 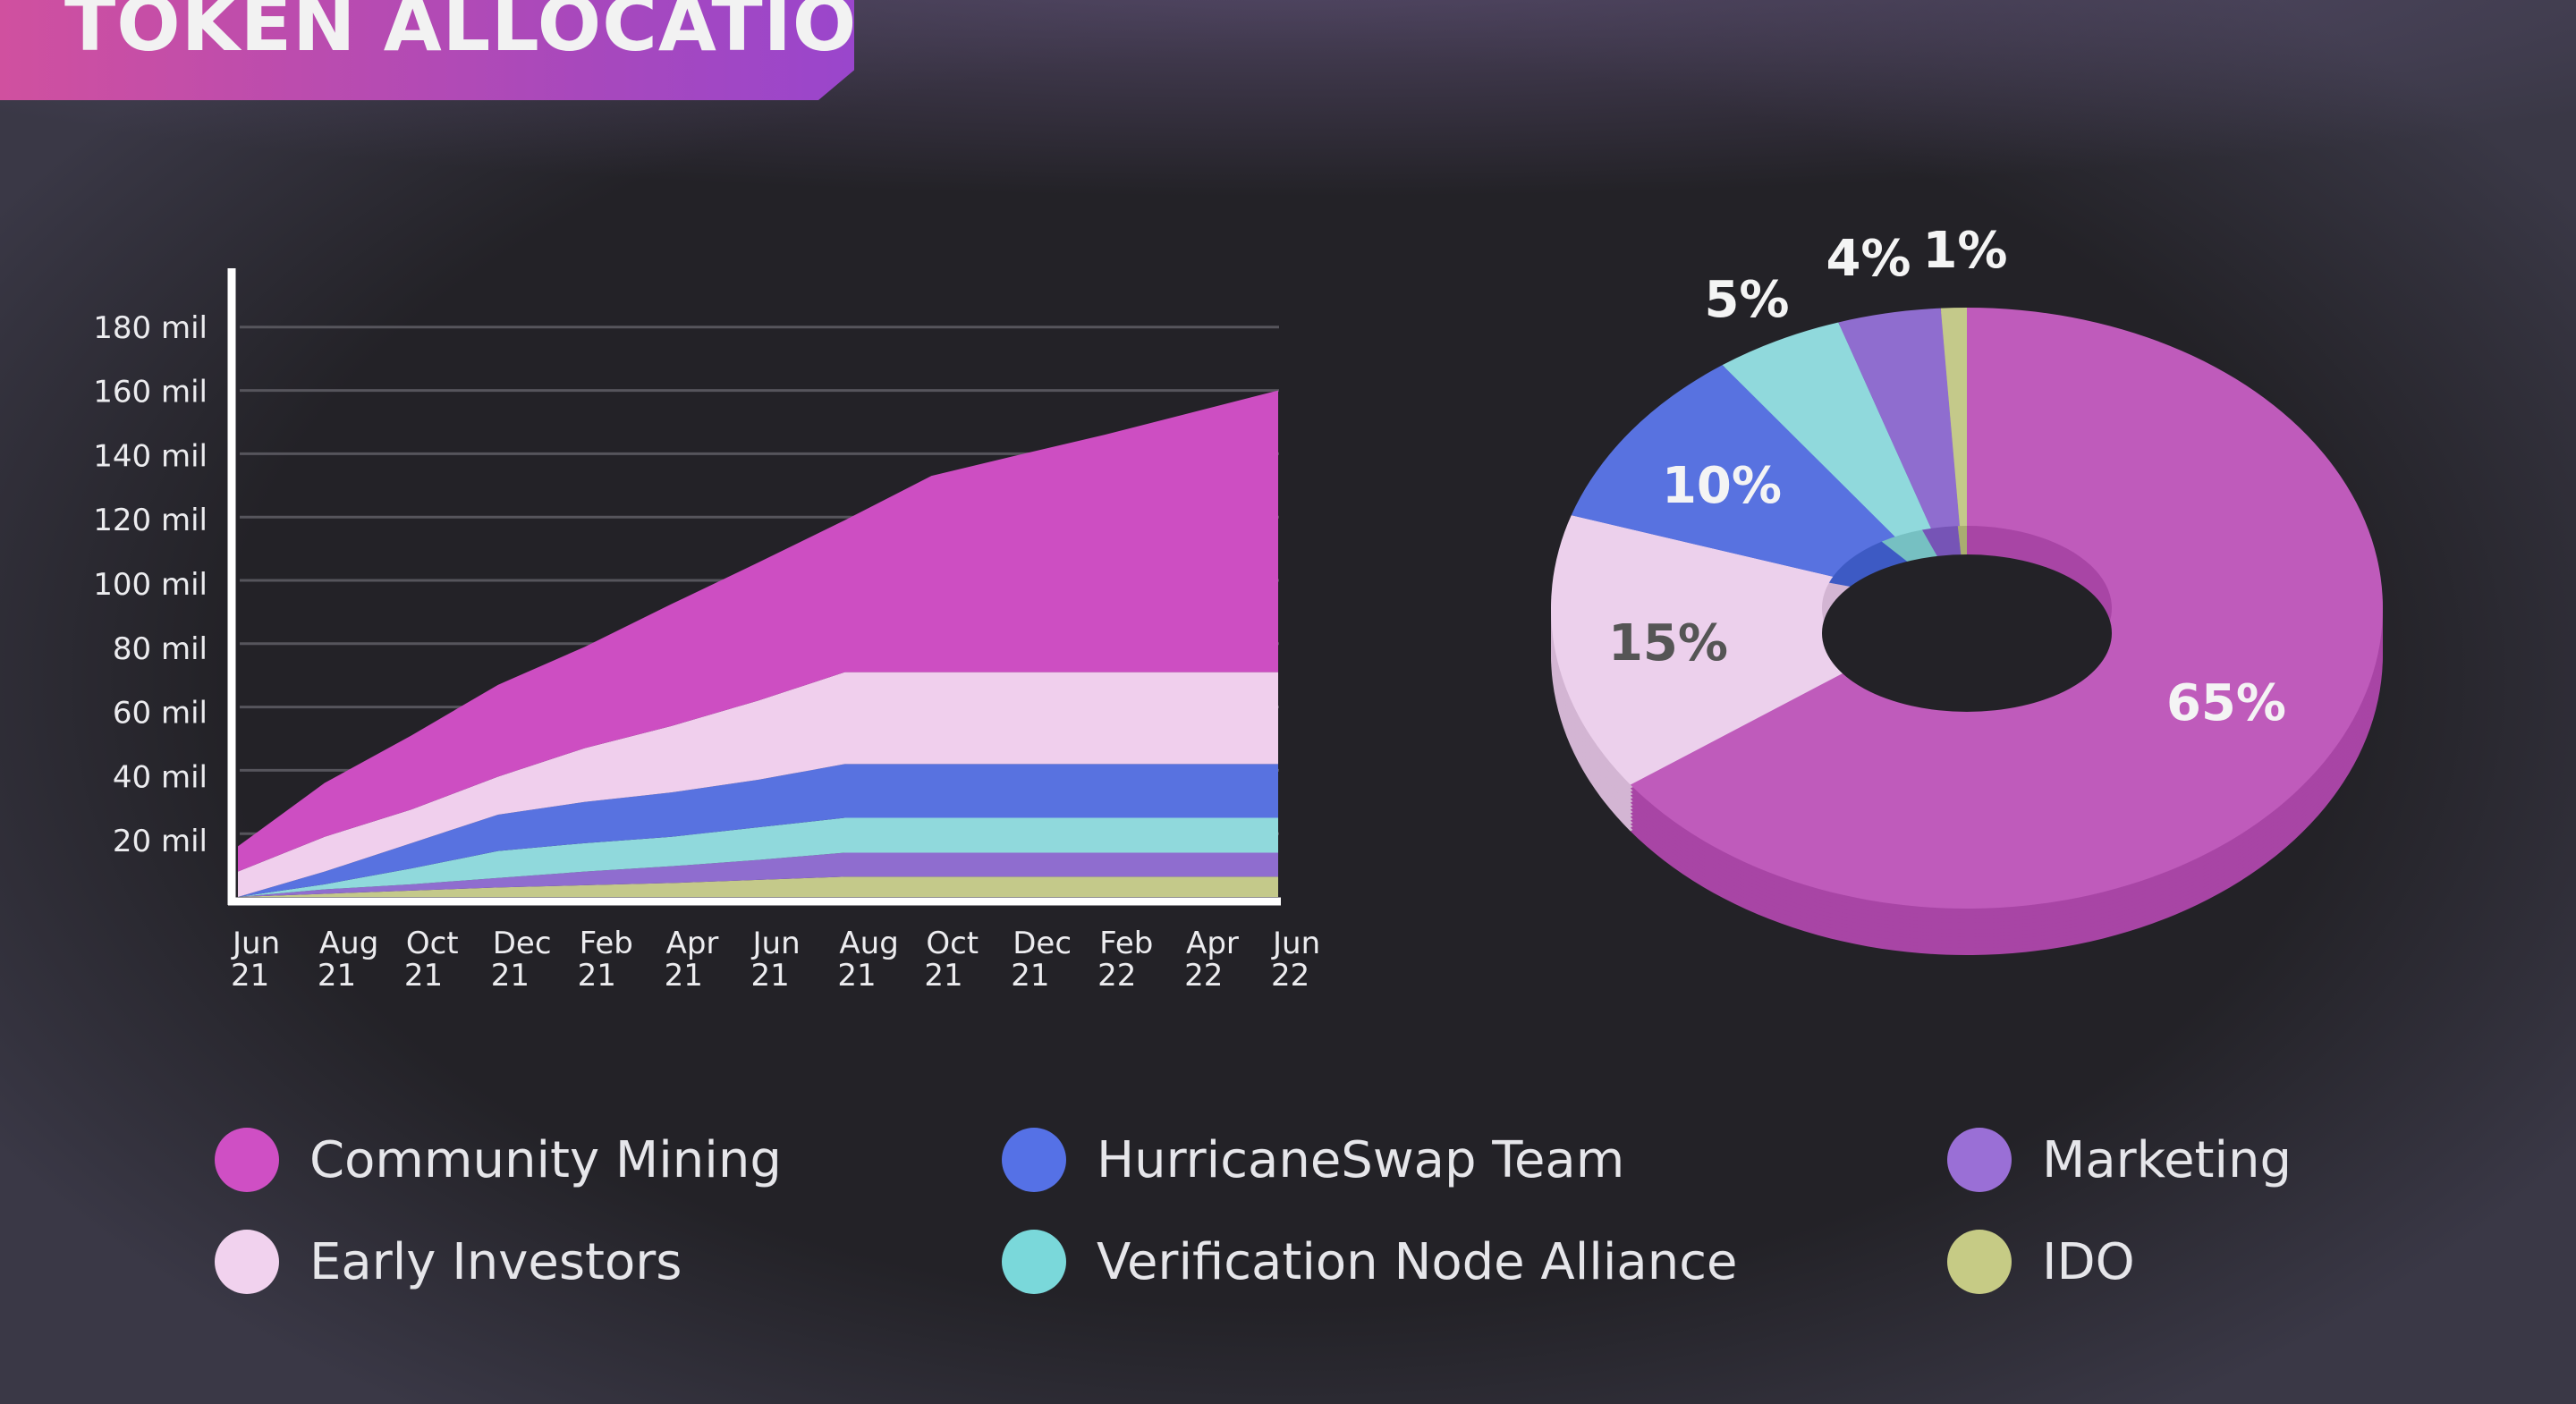 I want to click on donut-slice-hurricaneswap-team, so click(x=1769, y=487).